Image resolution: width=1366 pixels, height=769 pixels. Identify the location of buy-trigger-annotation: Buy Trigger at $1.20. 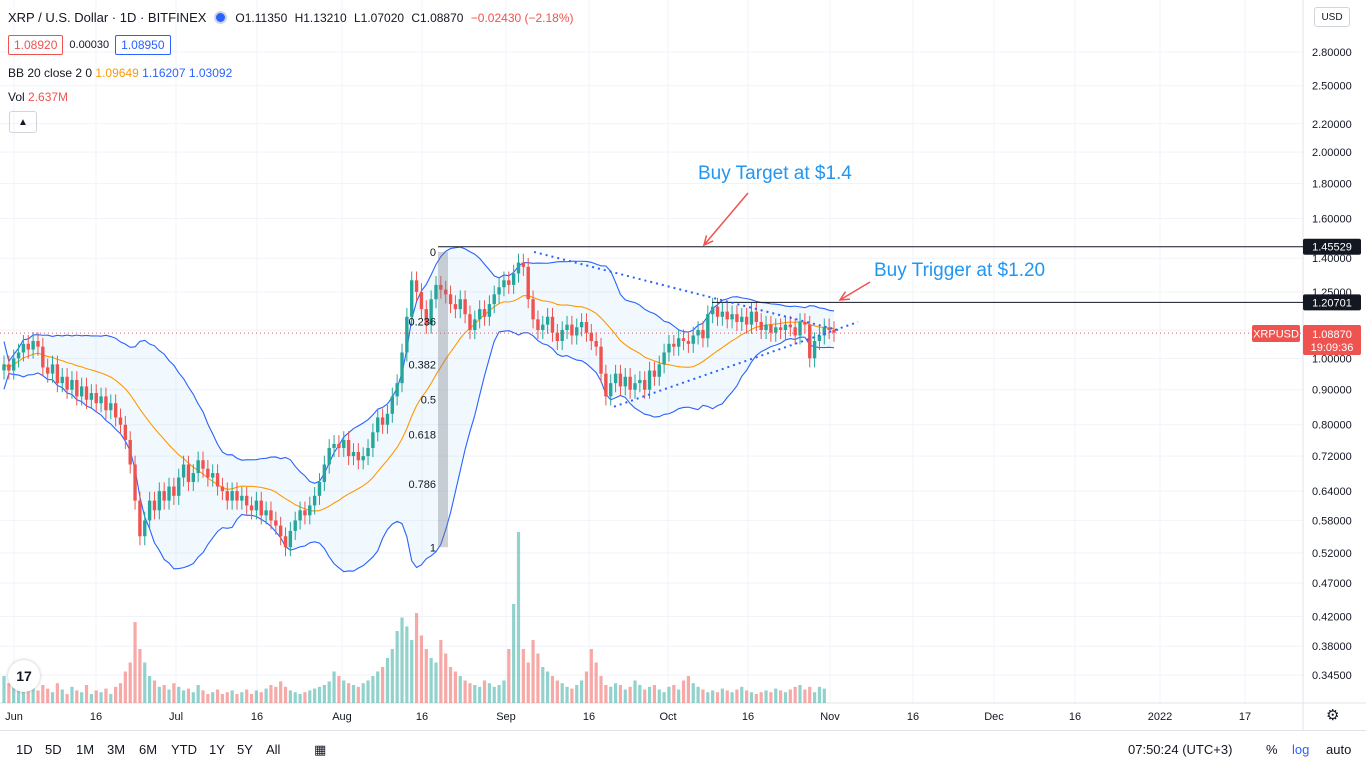
(960, 270).